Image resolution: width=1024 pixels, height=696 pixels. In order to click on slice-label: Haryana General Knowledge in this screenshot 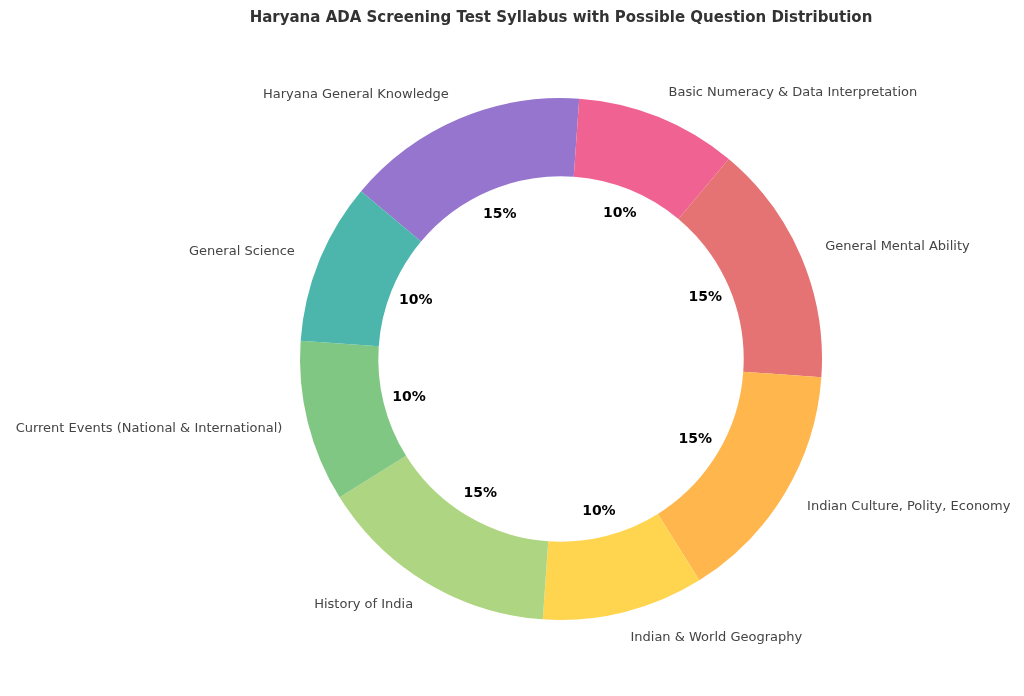, I will do `click(355, 94)`.